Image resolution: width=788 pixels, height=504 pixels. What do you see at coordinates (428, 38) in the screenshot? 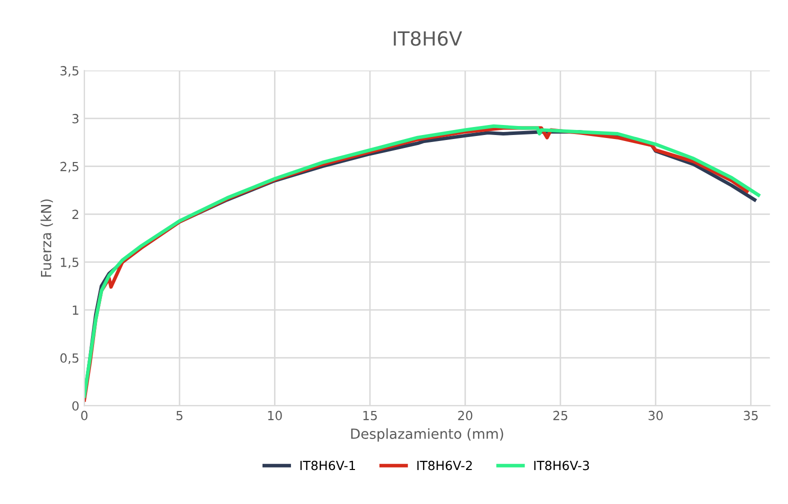
I see `chart-title: IT8H6V` at bounding box center [428, 38].